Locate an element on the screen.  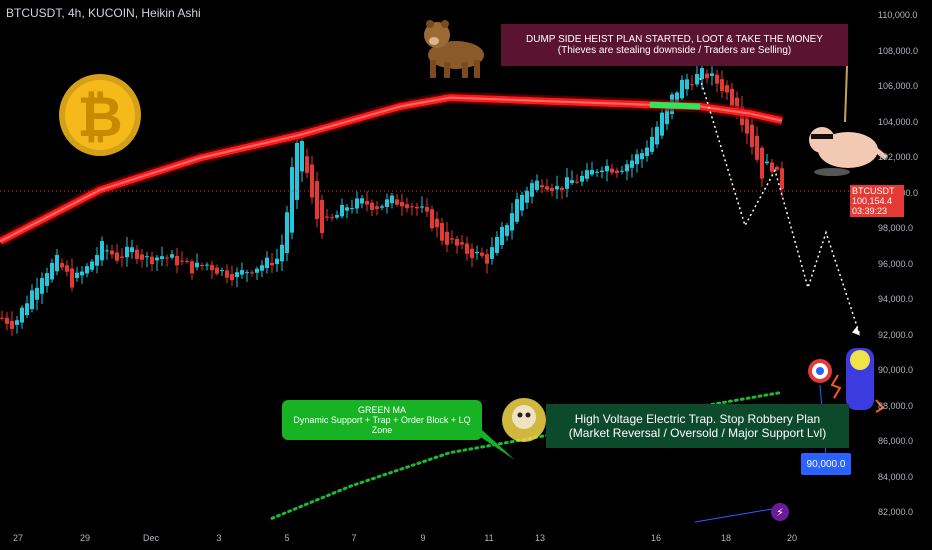
price-tick-label: 104,000.0 is located at coordinates (898, 121).